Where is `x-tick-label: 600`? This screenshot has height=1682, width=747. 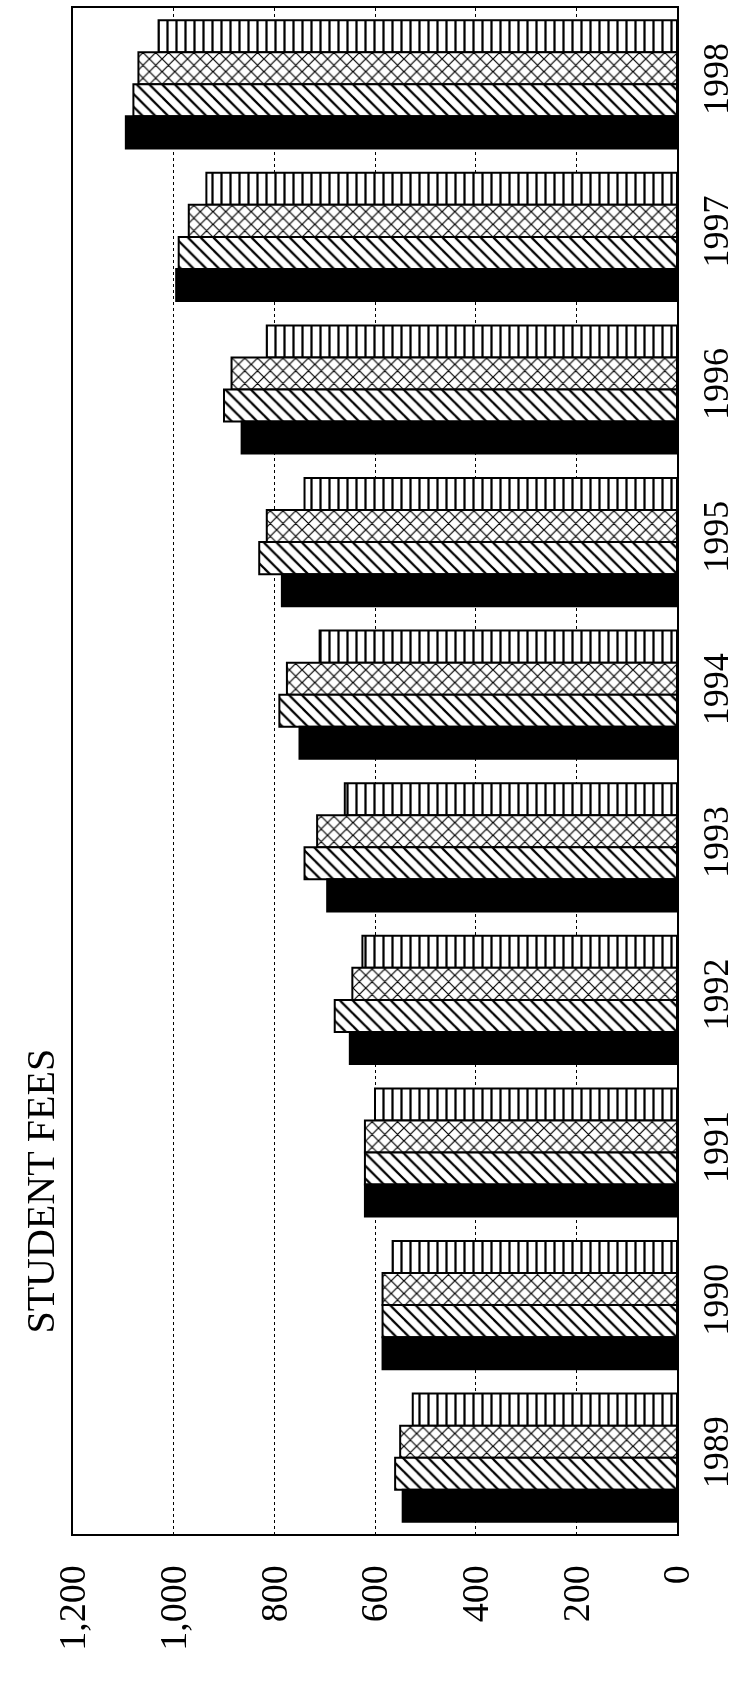 x-tick-label: 600 is located at coordinates (374, 1594).